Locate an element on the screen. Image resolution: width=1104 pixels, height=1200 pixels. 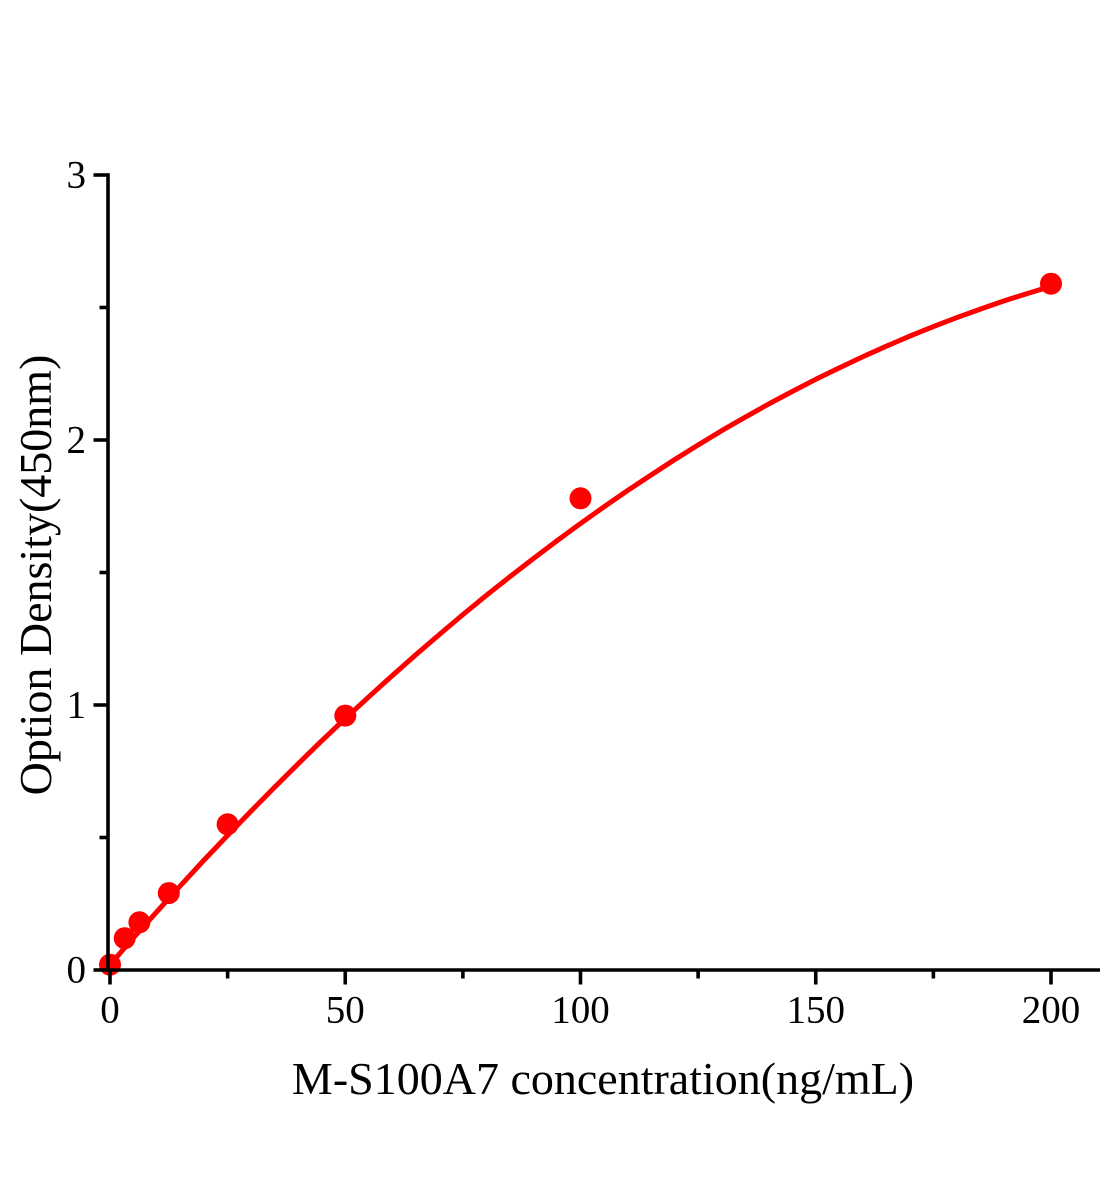
y-tick-label: 0 is located at coordinates (77, 970).